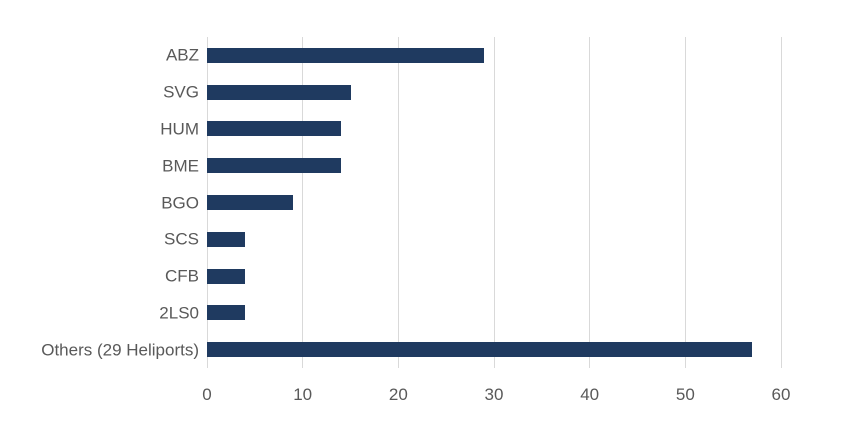 This screenshot has width=844, height=426. What do you see at coordinates (303, 394) in the screenshot?
I see `x-tick-label-10: 10` at bounding box center [303, 394].